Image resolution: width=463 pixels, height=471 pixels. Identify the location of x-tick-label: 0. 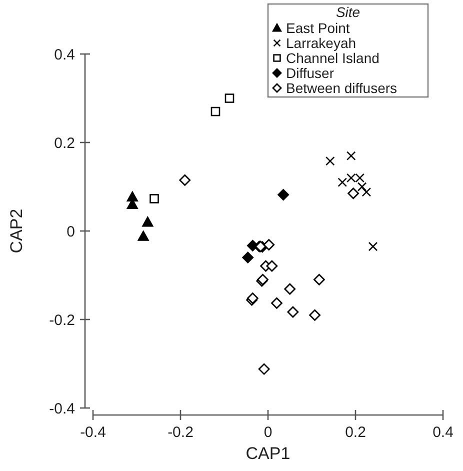
(268, 432).